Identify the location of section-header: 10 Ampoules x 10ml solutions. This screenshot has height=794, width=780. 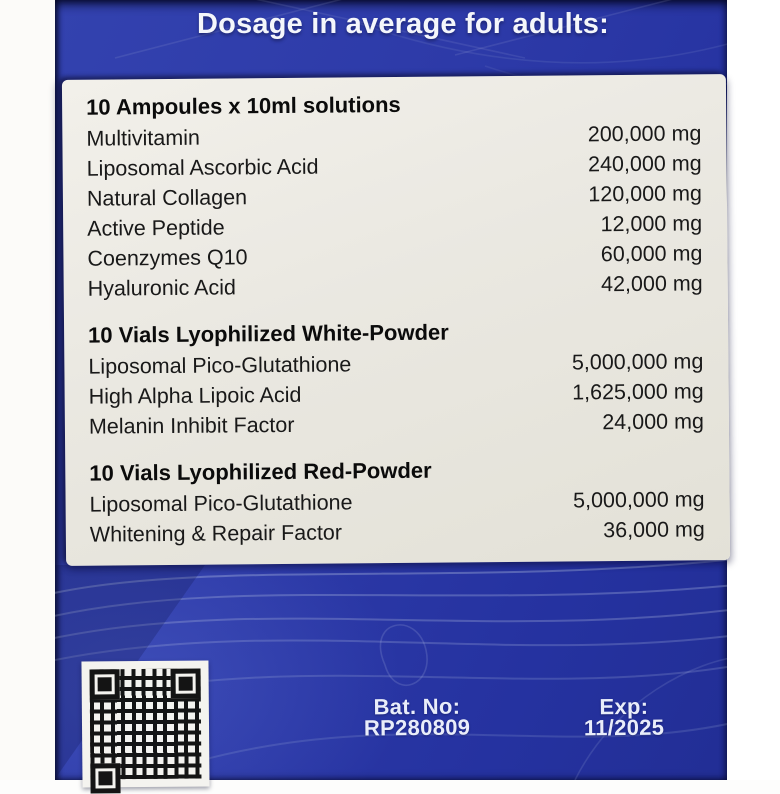
(243, 105).